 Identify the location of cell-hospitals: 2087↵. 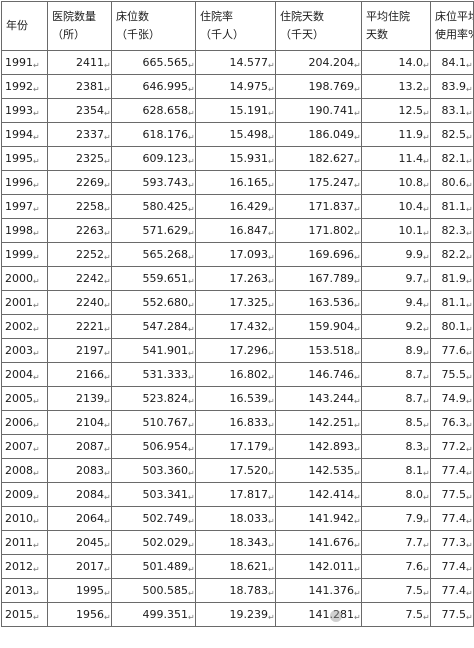
(79, 446).